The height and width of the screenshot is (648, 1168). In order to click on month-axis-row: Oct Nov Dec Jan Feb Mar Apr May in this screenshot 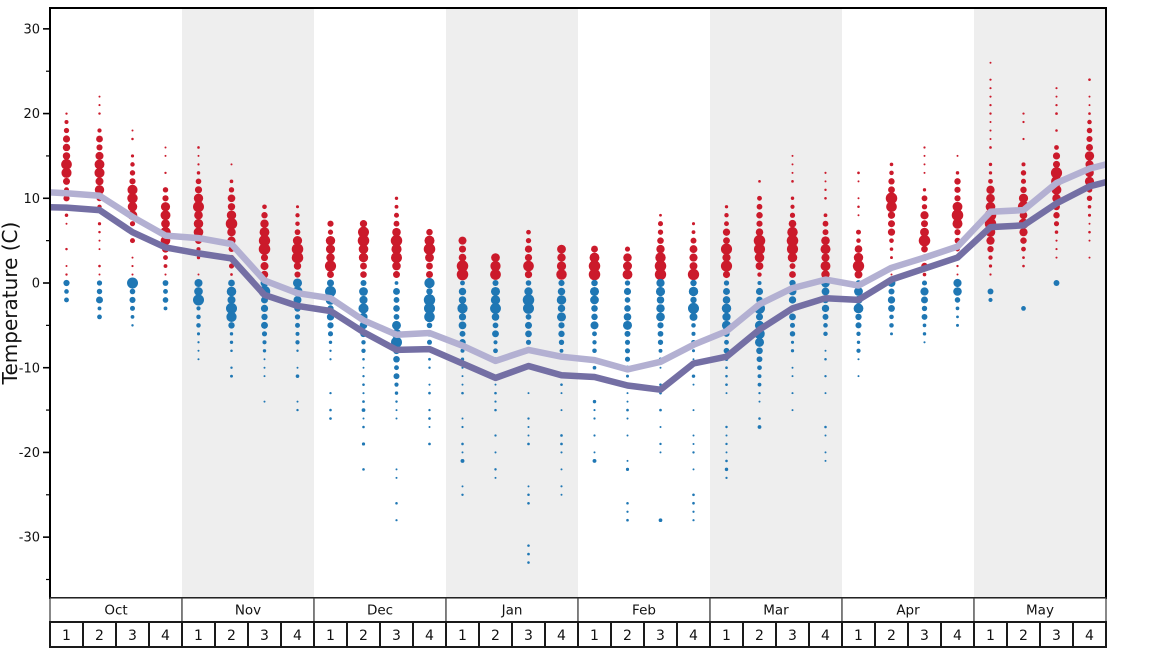, I will do `click(578, 610)`.